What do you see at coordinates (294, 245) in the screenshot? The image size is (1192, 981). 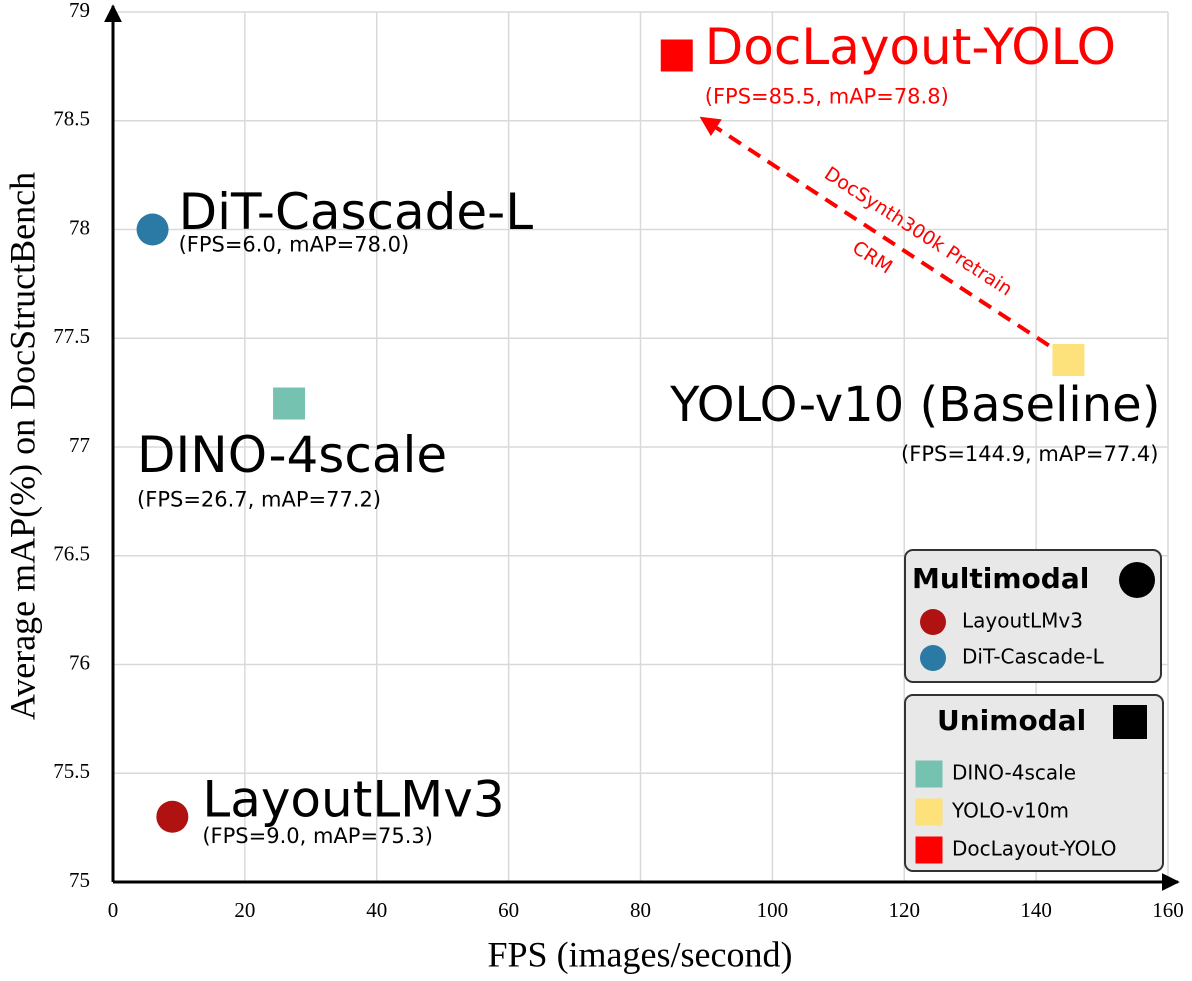 I see `point-detail: (FPS=6.0, mAP=78.0)` at bounding box center [294, 245].